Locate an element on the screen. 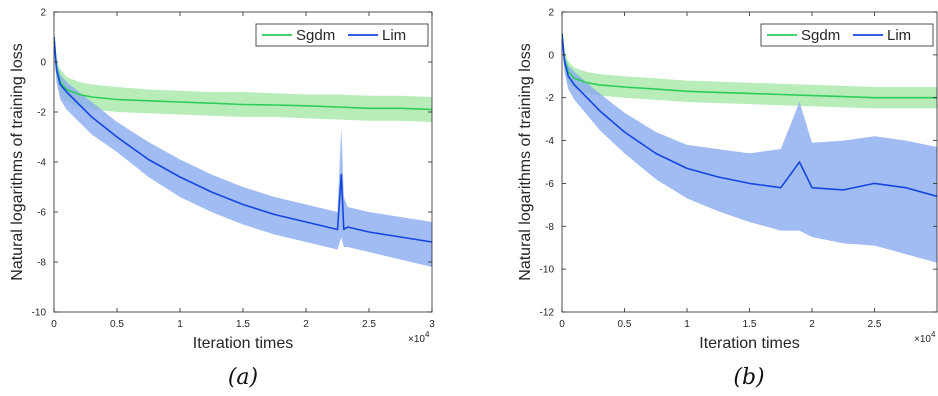 This screenshot has width=938, height=396. caption: (a) is located at coordinates (243, 377).